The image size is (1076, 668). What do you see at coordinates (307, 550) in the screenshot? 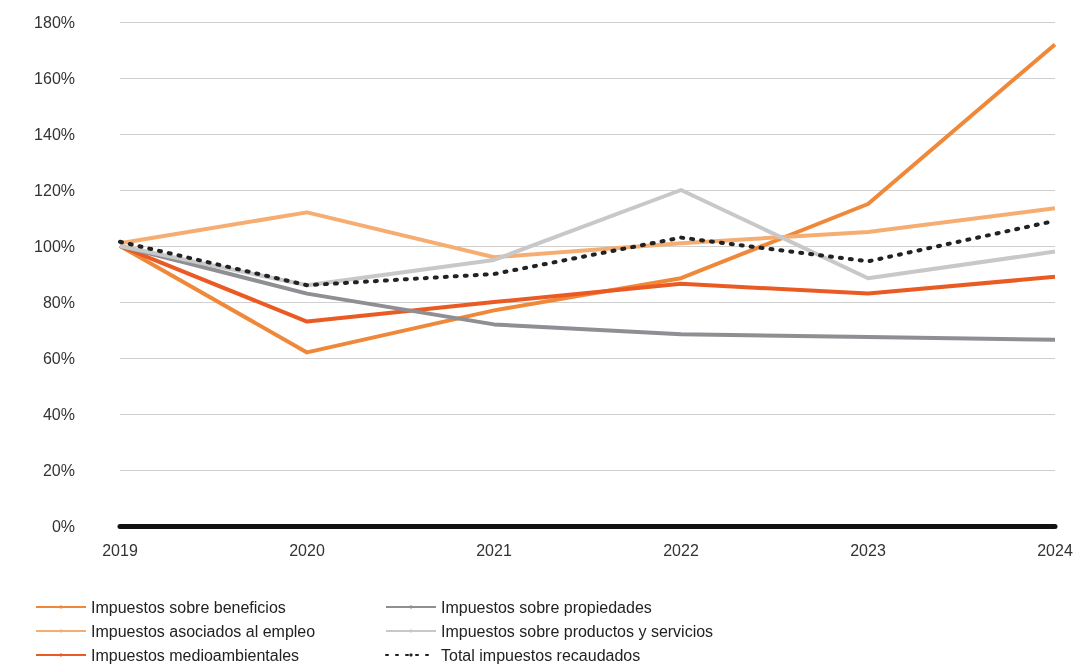
I see `x-tick-label: 2020` at bounding box center [307, 550].